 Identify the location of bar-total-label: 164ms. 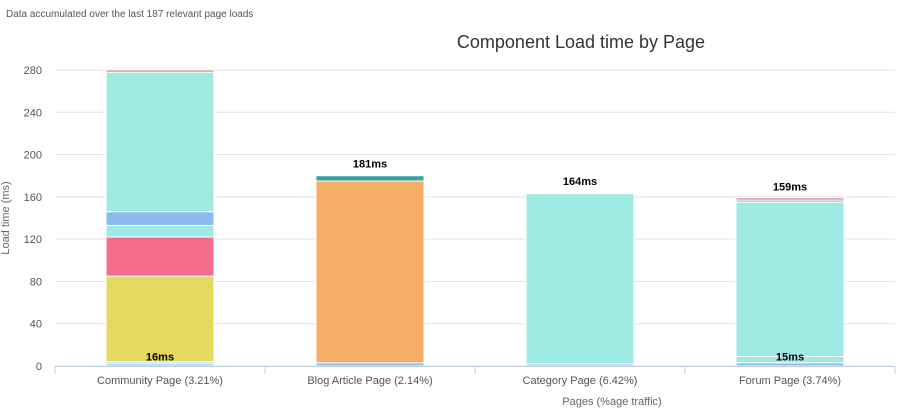
(580, 182).